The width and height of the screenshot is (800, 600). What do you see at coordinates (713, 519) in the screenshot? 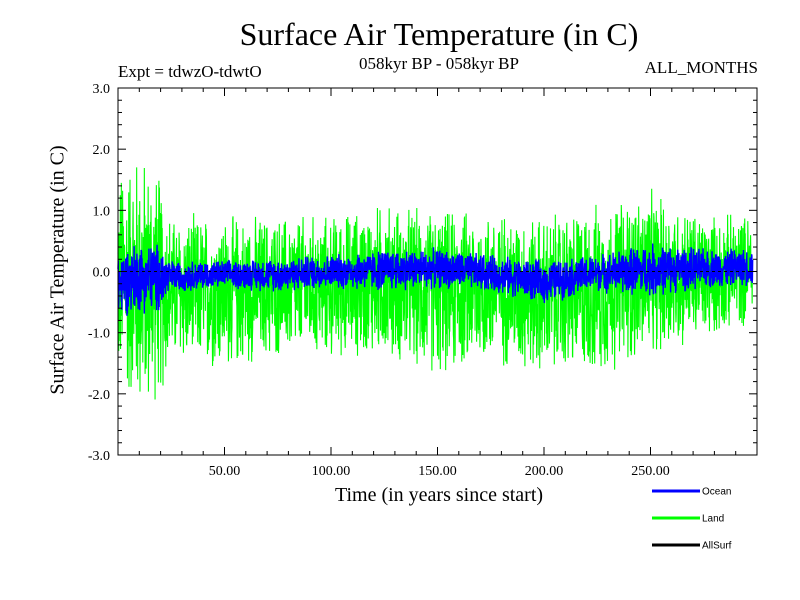
I see `legend-label: Land` at bounding box center [713, 519].